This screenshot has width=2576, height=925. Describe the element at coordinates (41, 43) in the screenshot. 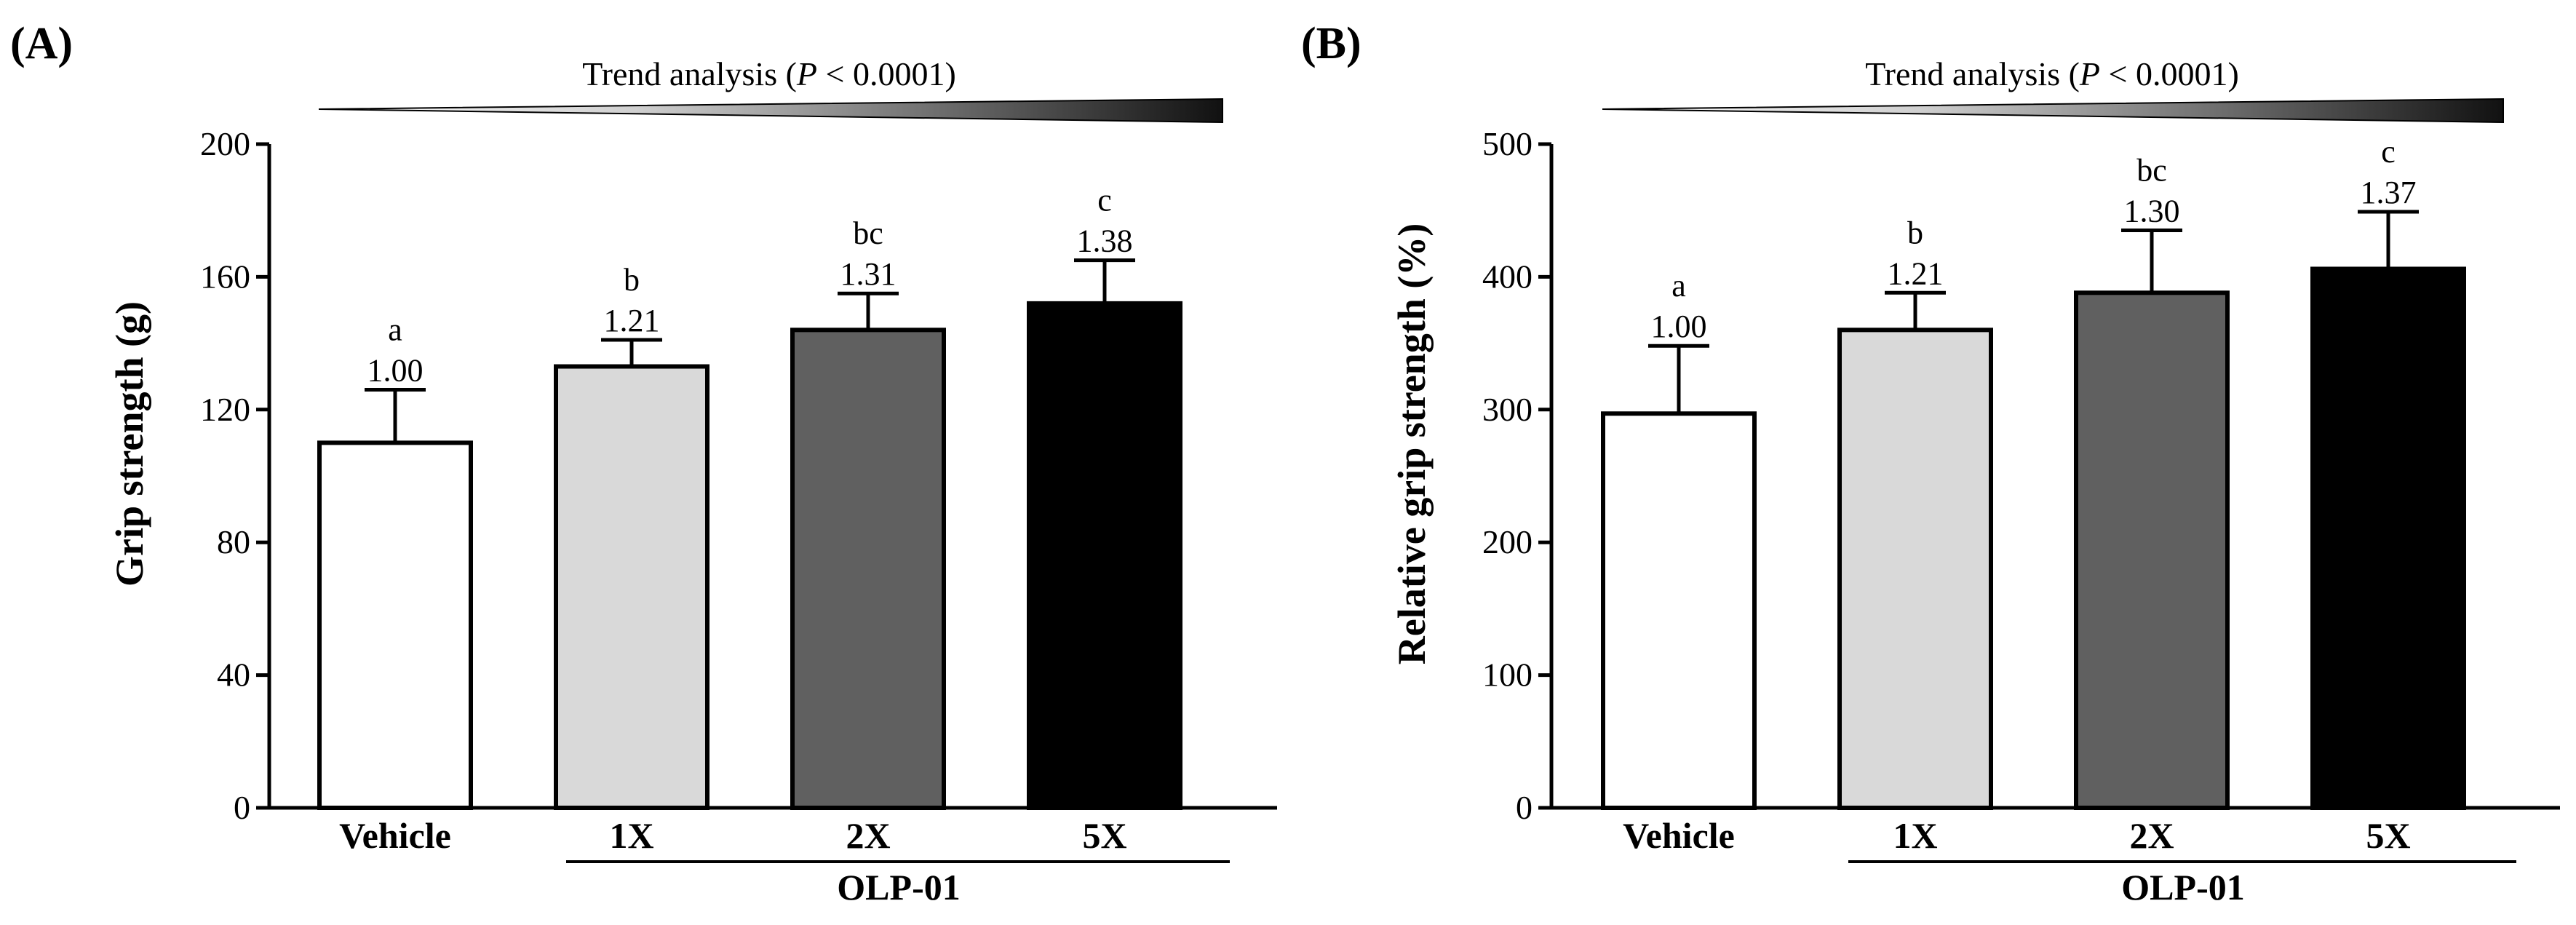

I see `panel-a-label: (A)` at that location.